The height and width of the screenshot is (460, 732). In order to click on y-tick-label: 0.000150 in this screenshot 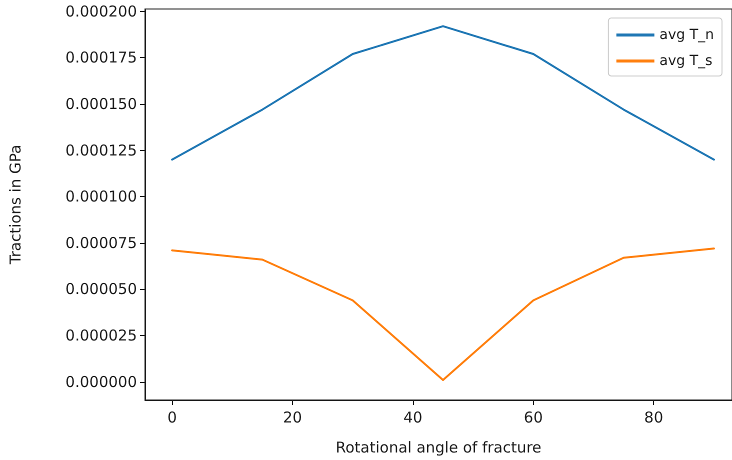, I will do `click(101, 104)`.